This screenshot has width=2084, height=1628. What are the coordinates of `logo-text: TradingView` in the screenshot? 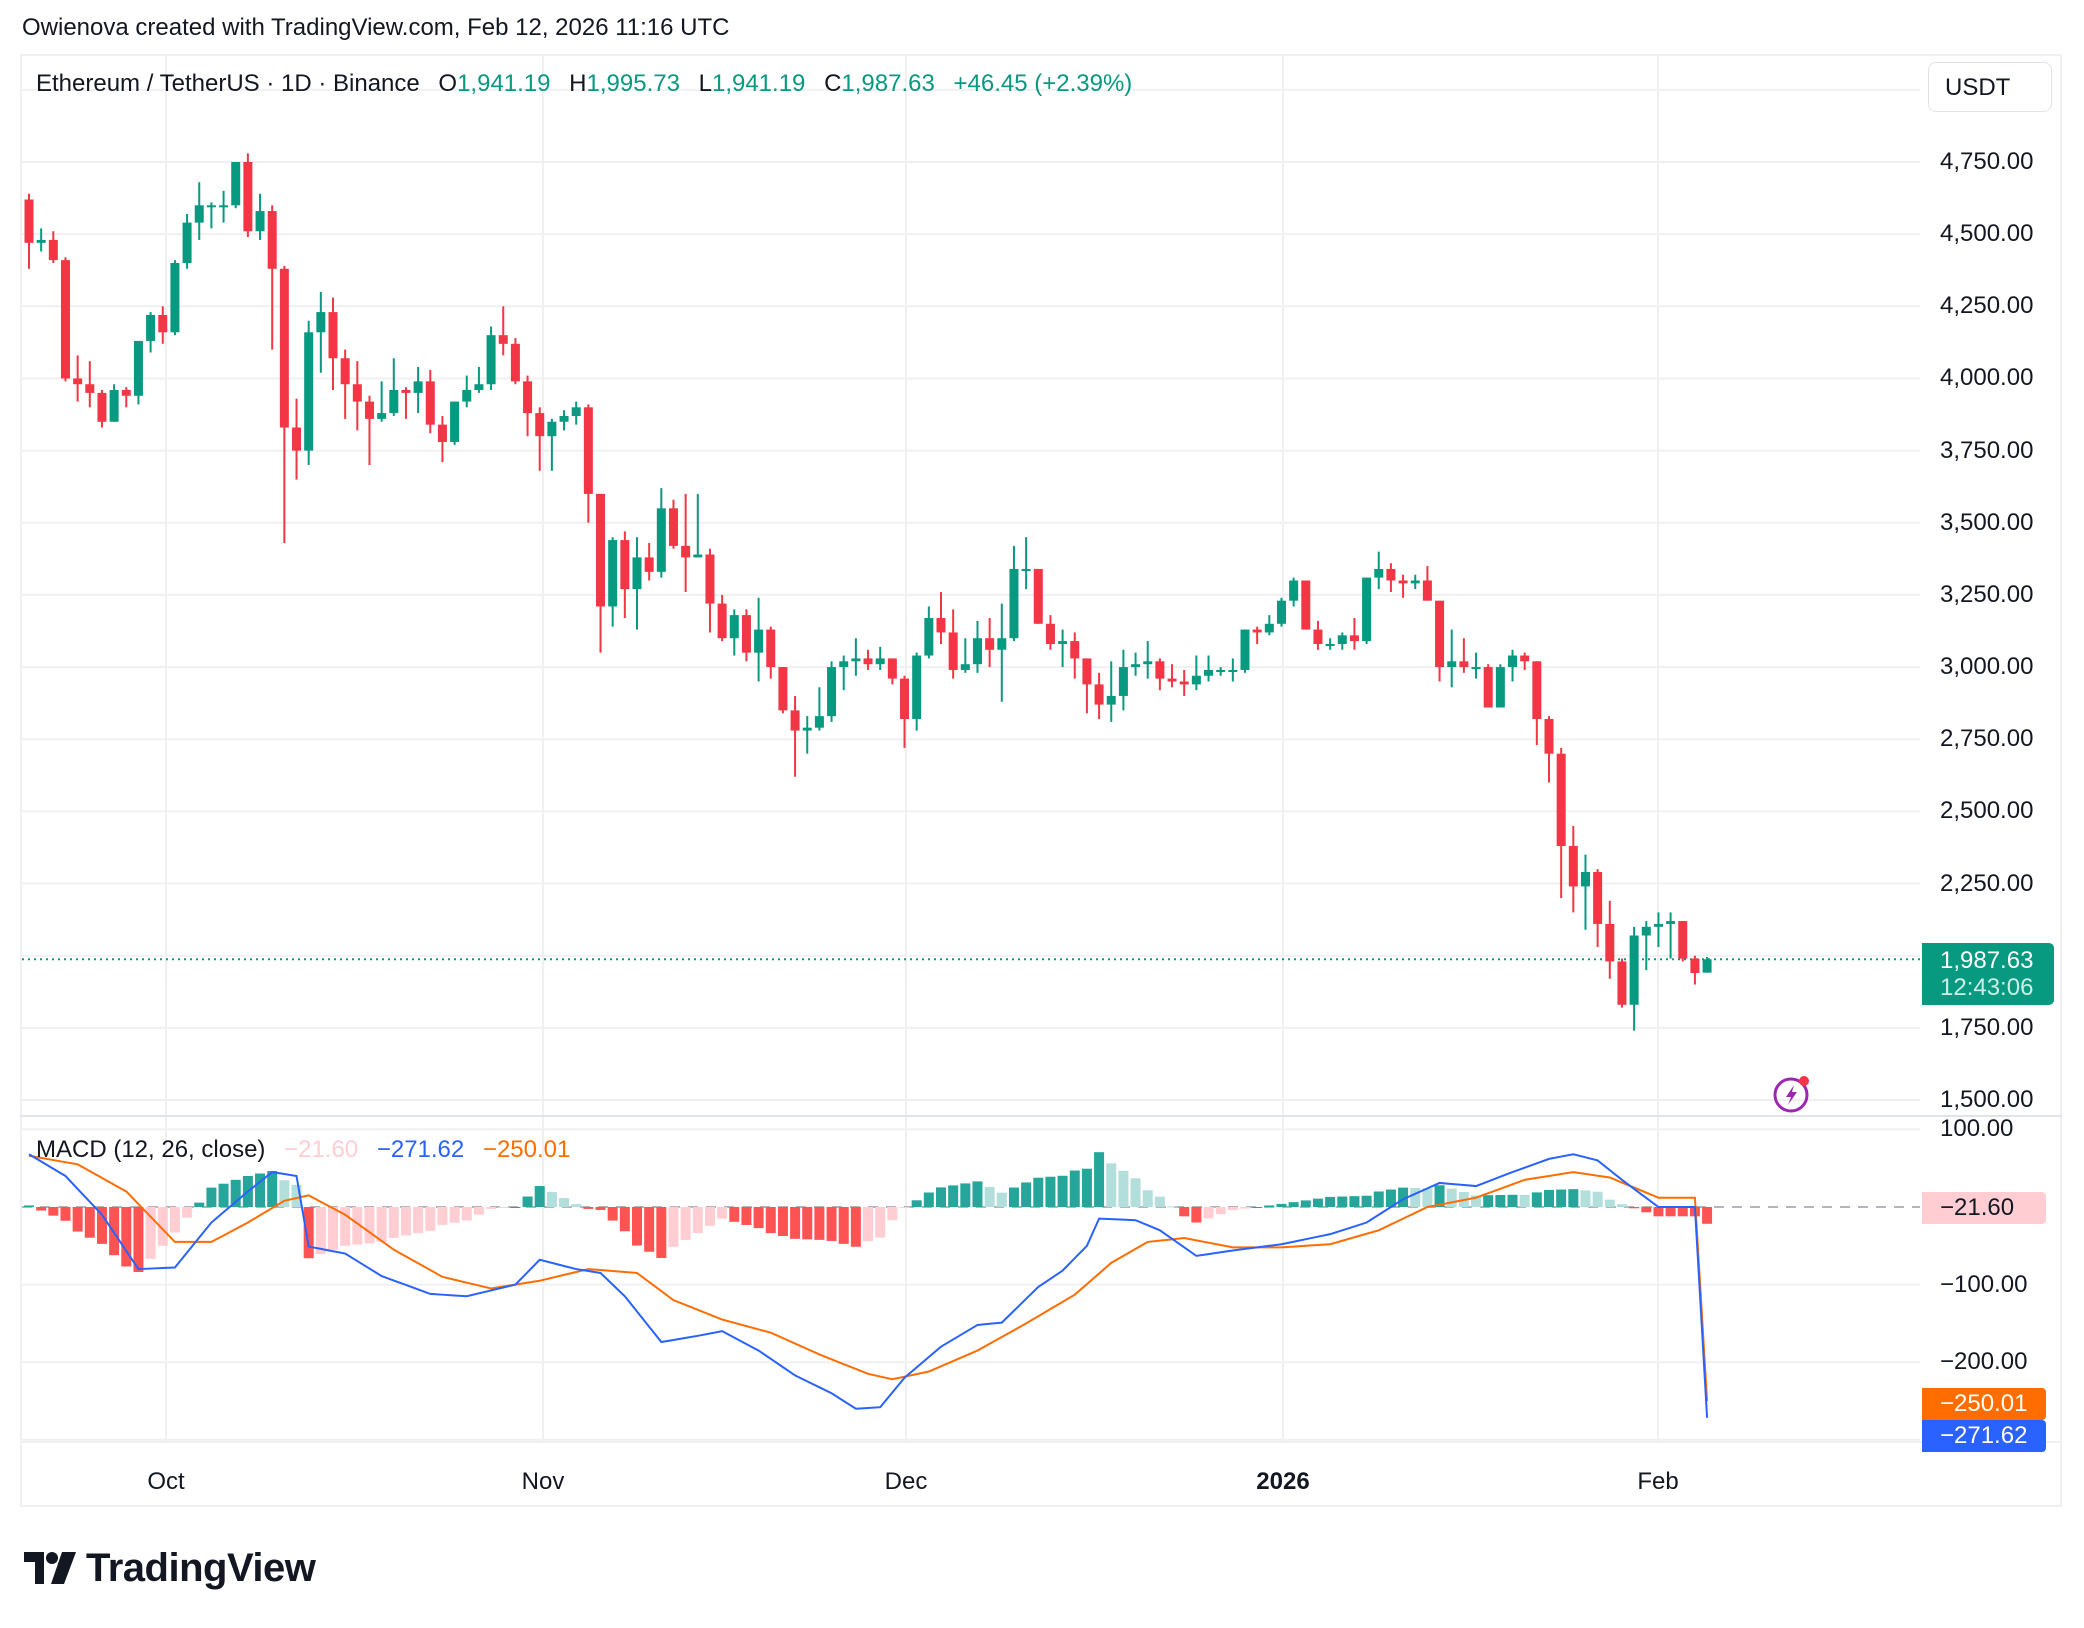 It's located at (201, 1567).